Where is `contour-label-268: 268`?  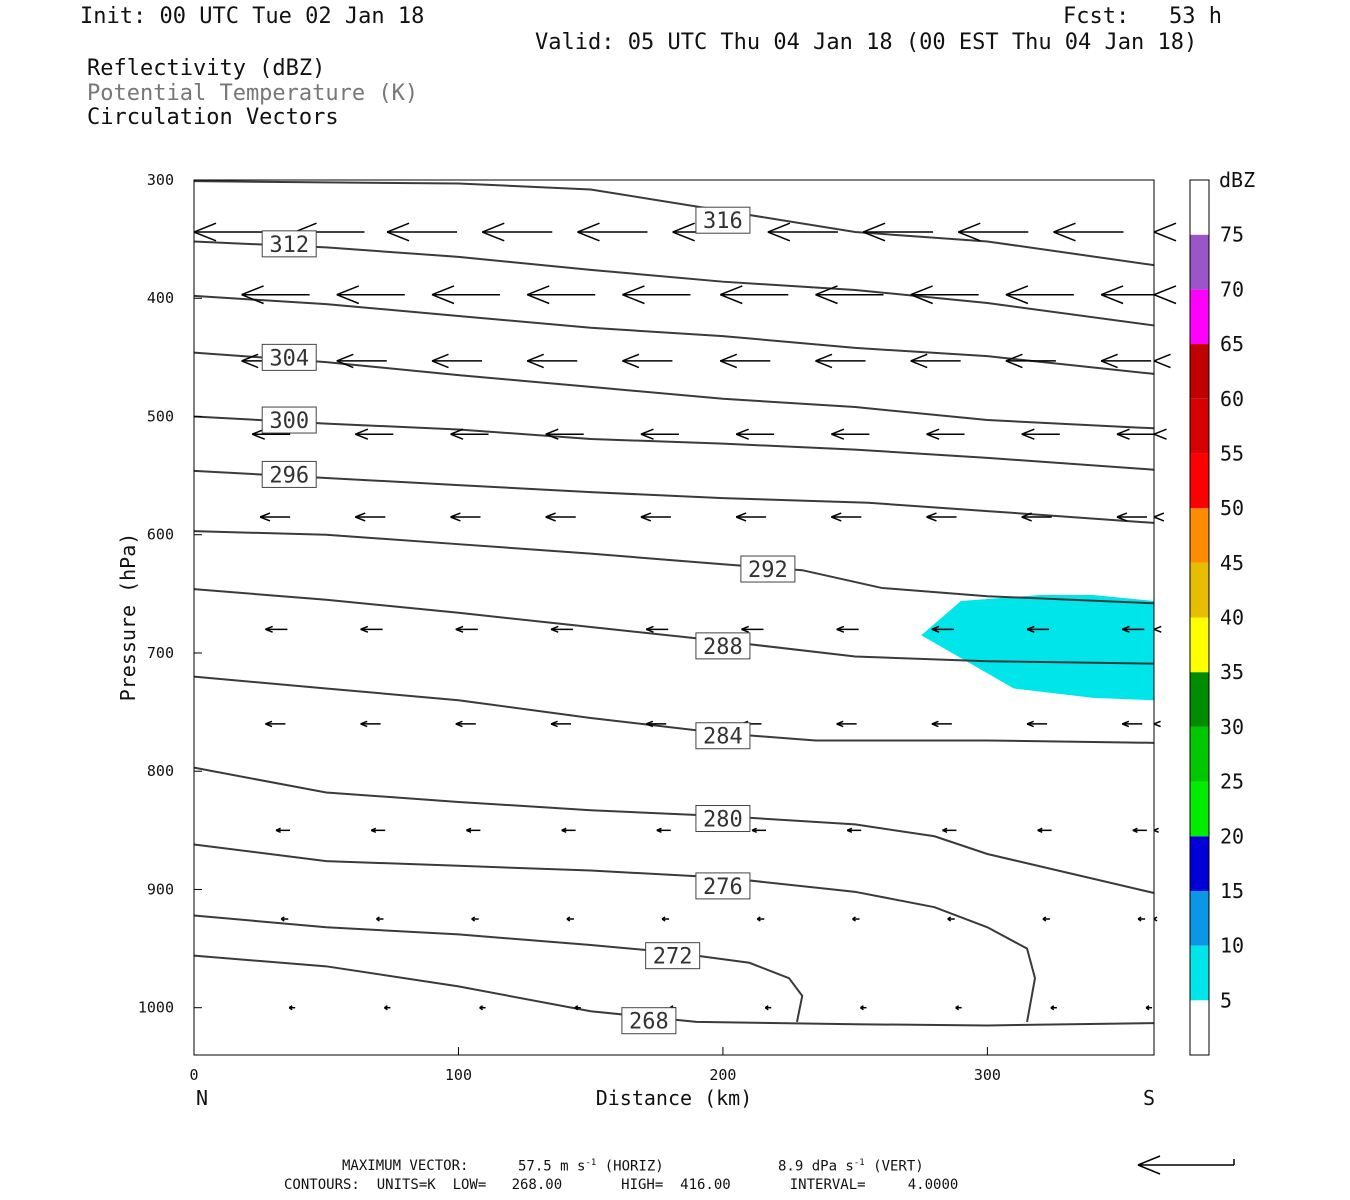
contour-label-268: 268 is located at coordinates (649, 1021).